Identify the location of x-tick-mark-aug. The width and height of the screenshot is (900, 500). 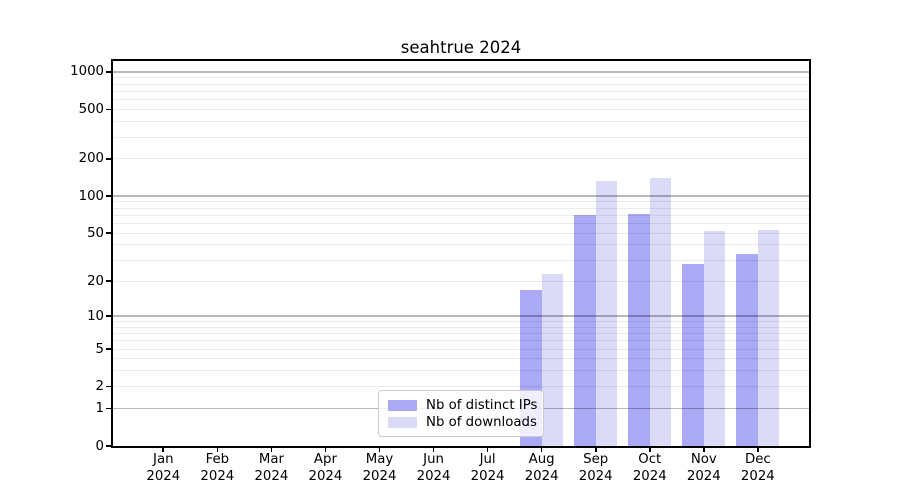
(541, 449).